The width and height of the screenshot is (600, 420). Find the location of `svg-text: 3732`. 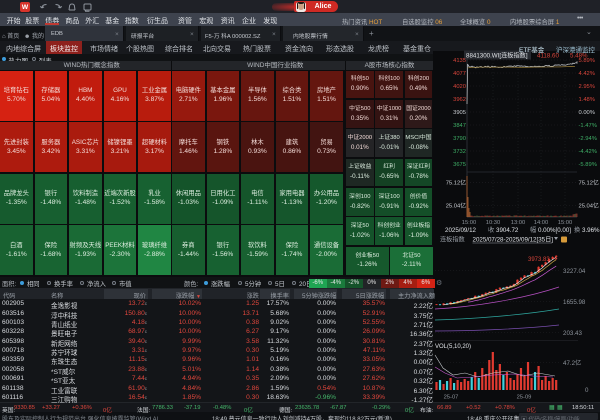

svg-text: 3732 is located at coordinates (459, 152).